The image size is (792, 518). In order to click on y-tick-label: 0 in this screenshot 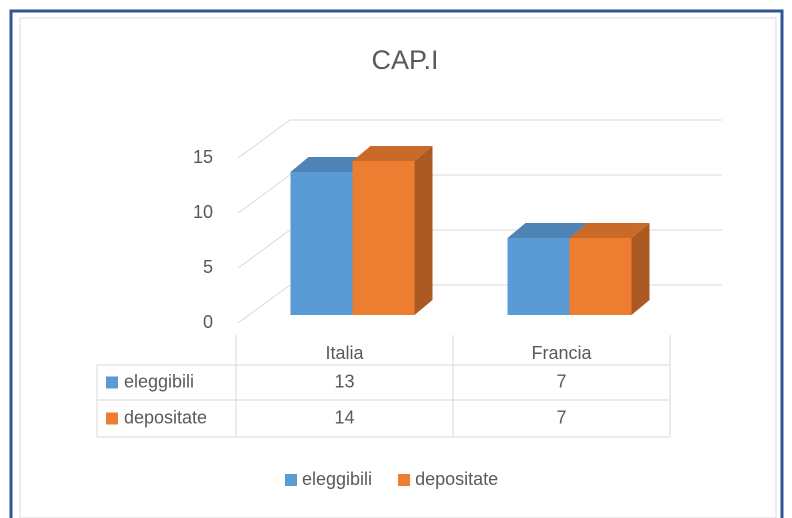, I will do `click(208, 322)`.